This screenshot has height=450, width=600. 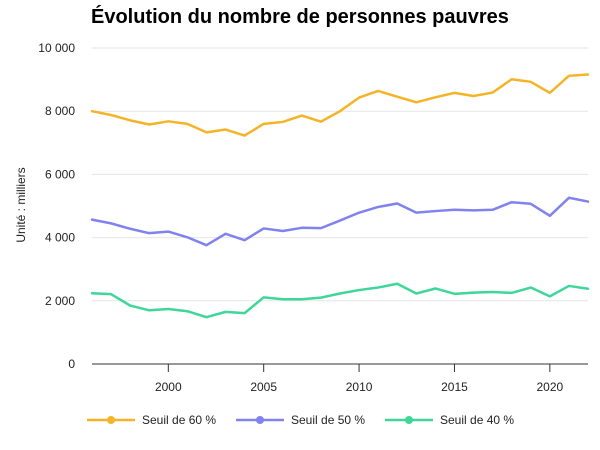 What do you see at coordinates (300, 17) in the screenshot?
I see `chart-title: Évolution du nombre de personnes pauvres` at bounding box center [300, 17].